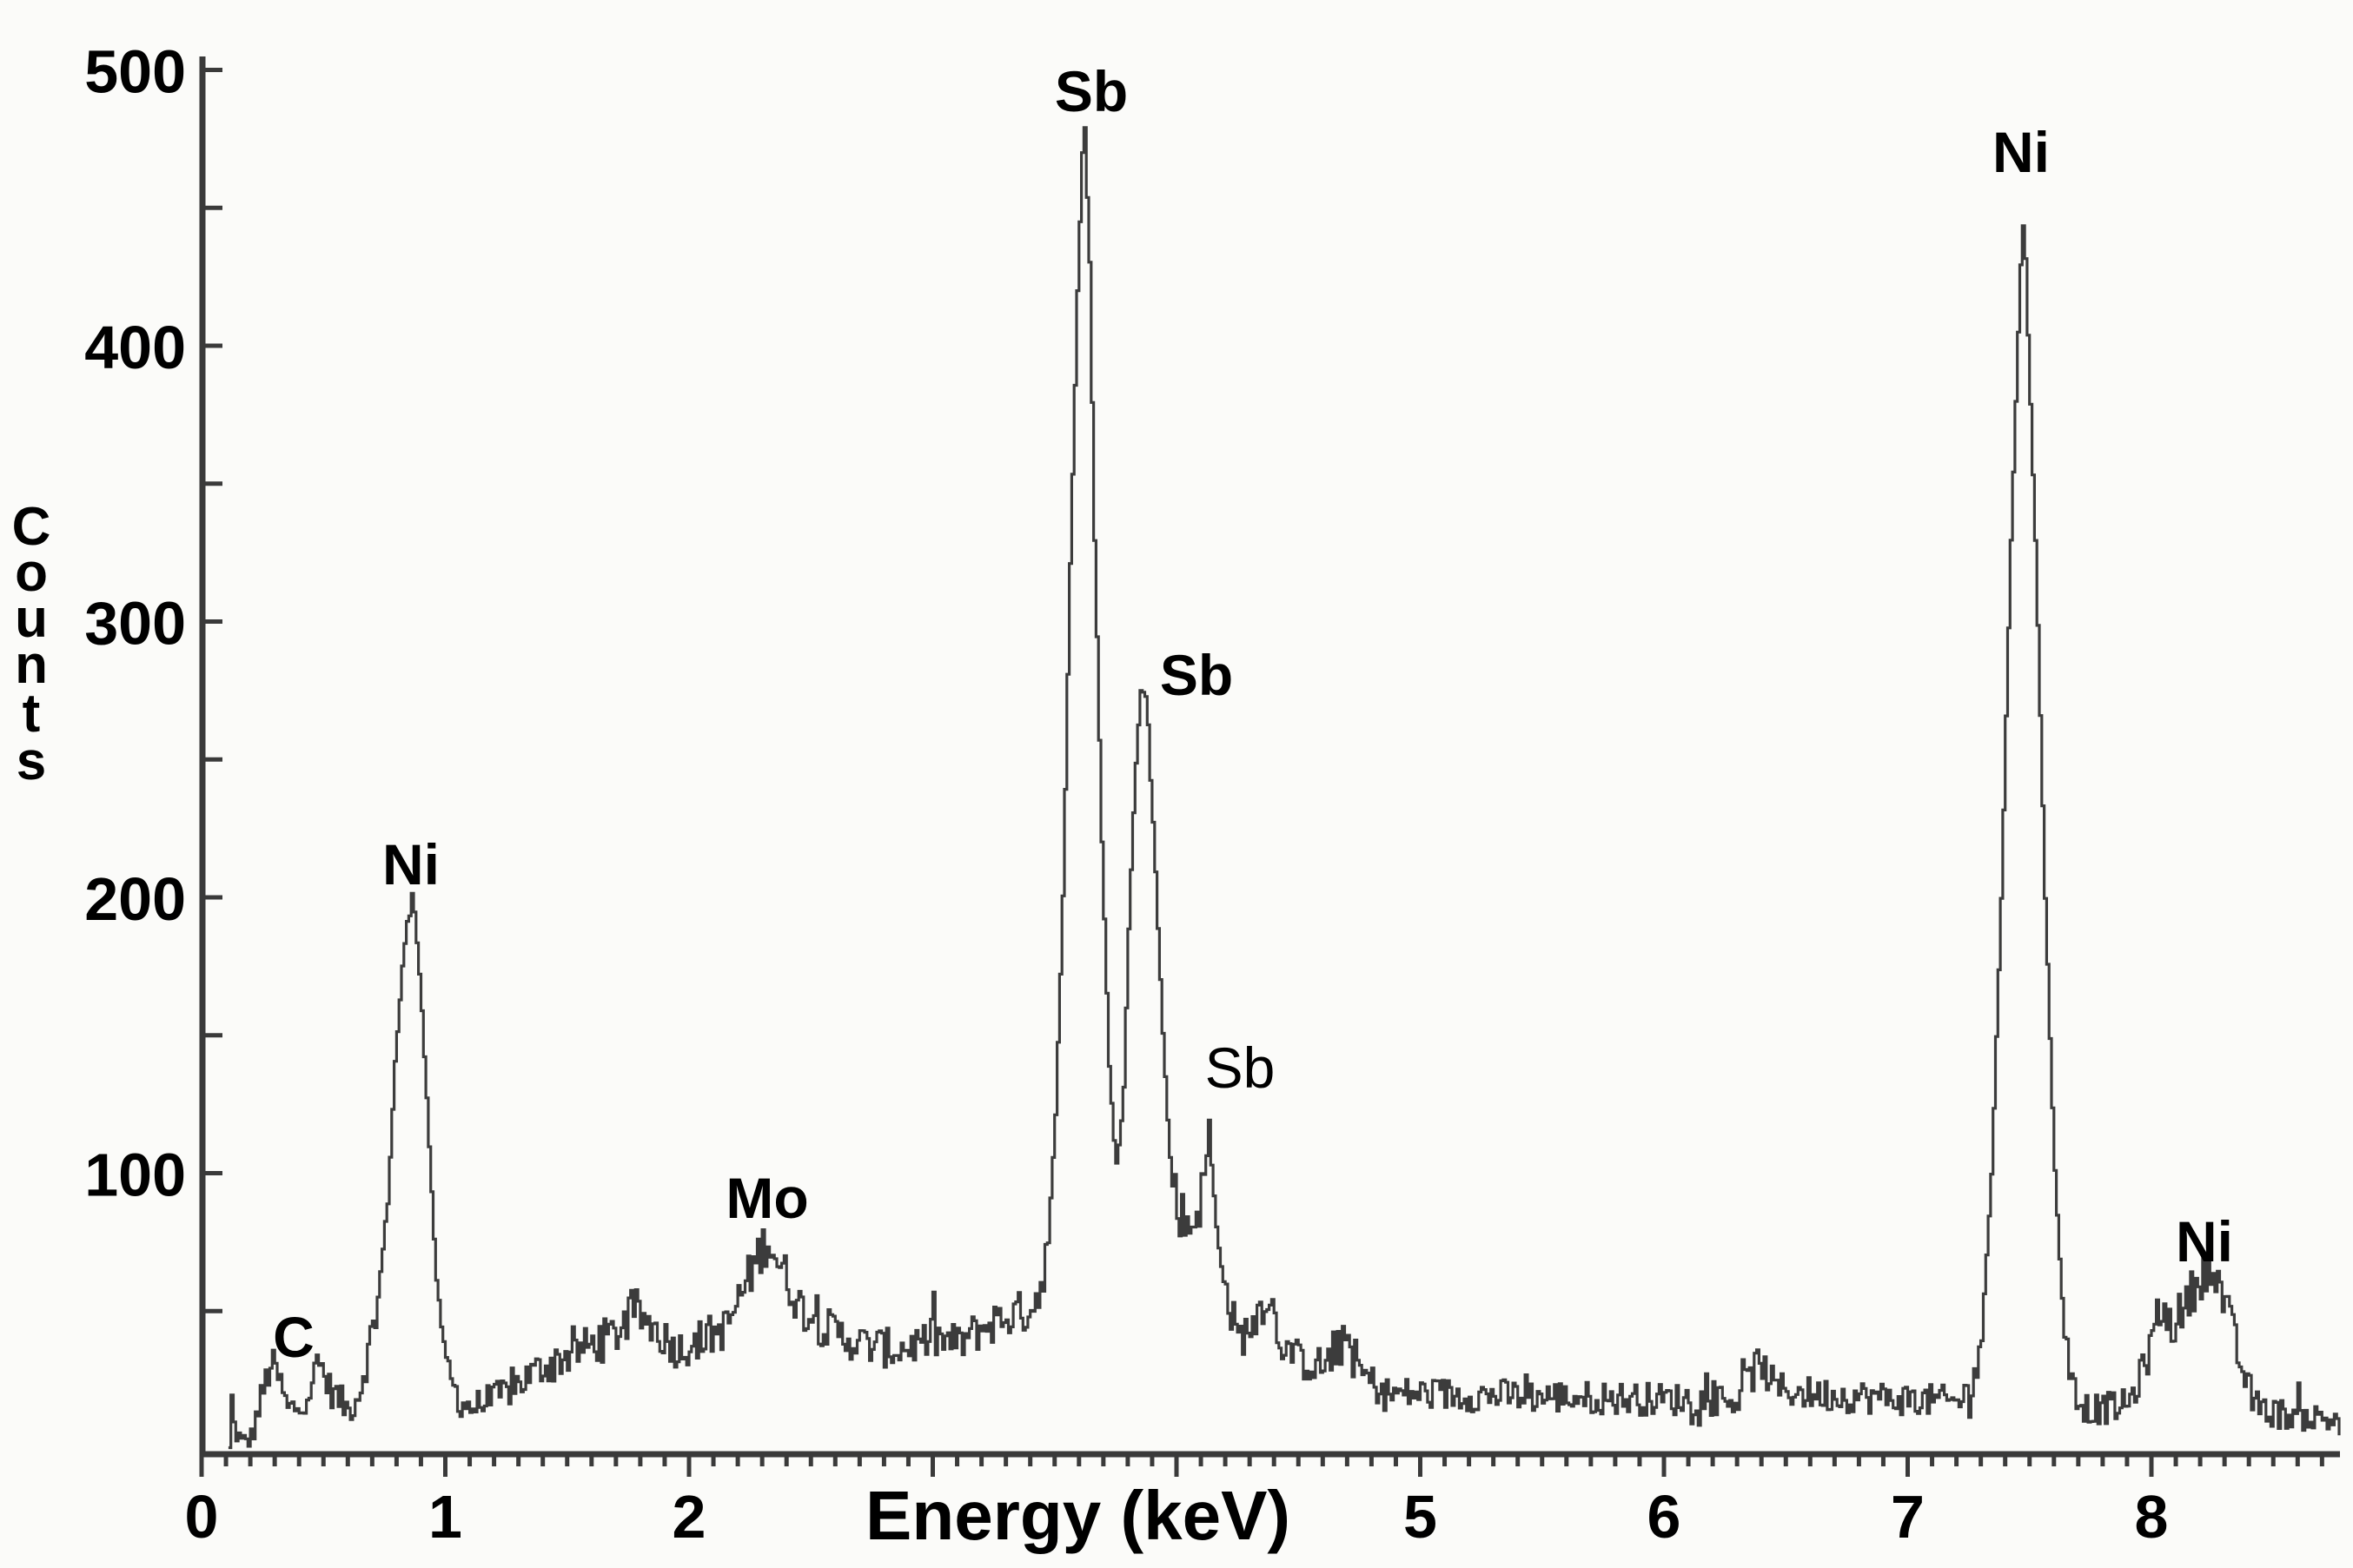 Image resolution: width=2353 pixels, height=1568 pixels. What do you see at coordinates (1077, 1515) in the screenshot?
I see `x-axis-title: Energy (keV)` at bounding box center [1077, 1515].